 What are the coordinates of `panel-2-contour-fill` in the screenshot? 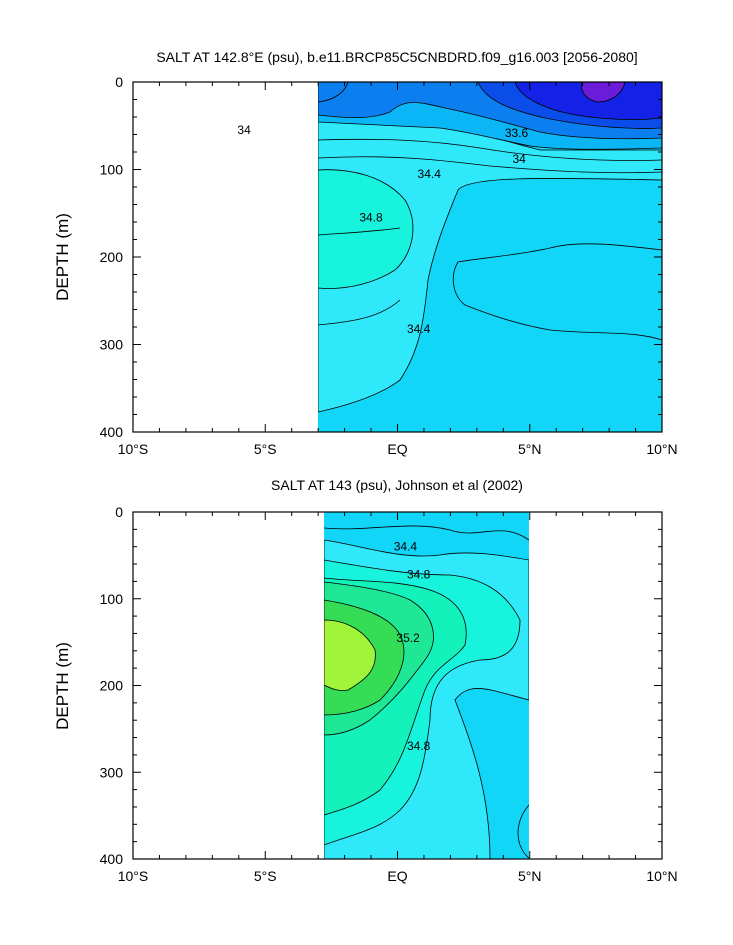 It's located at (426, 685).